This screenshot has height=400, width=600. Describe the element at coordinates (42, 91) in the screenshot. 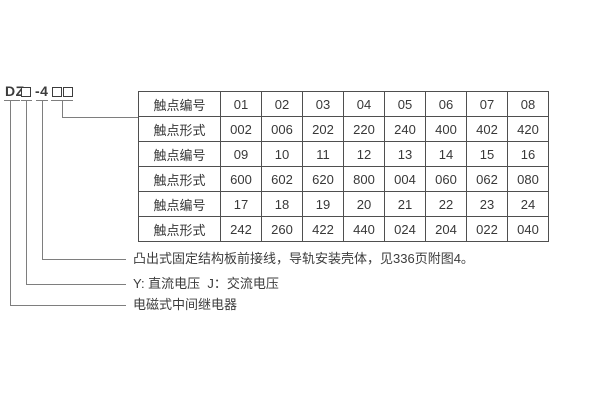

I see `model-dash-number: -4` at that location.